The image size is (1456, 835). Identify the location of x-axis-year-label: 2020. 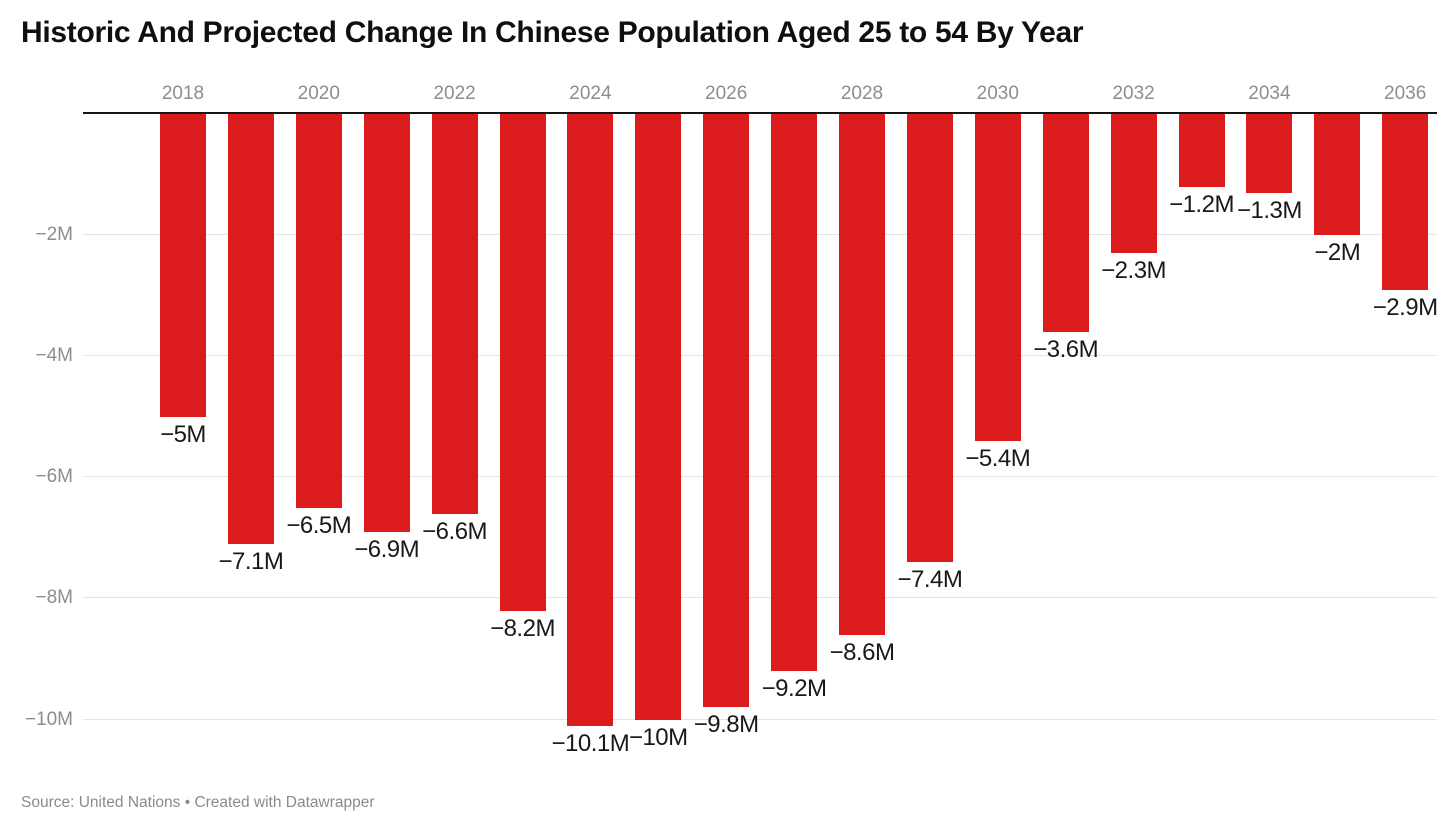
(318, 93).